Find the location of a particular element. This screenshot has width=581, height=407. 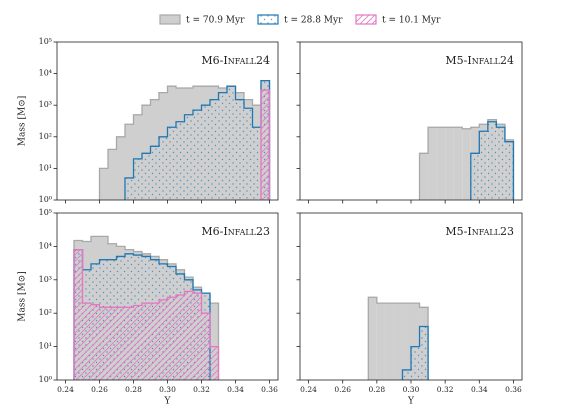

panel-title: M5-Infall24 is located at coordinates (479, 60).